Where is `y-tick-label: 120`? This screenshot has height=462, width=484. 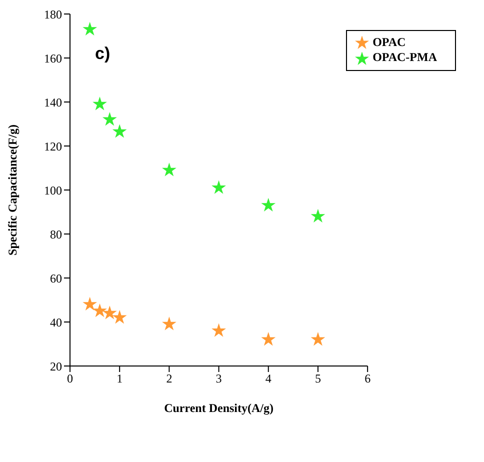
y-tick-label: 120 is located at coordinates (53, 146).